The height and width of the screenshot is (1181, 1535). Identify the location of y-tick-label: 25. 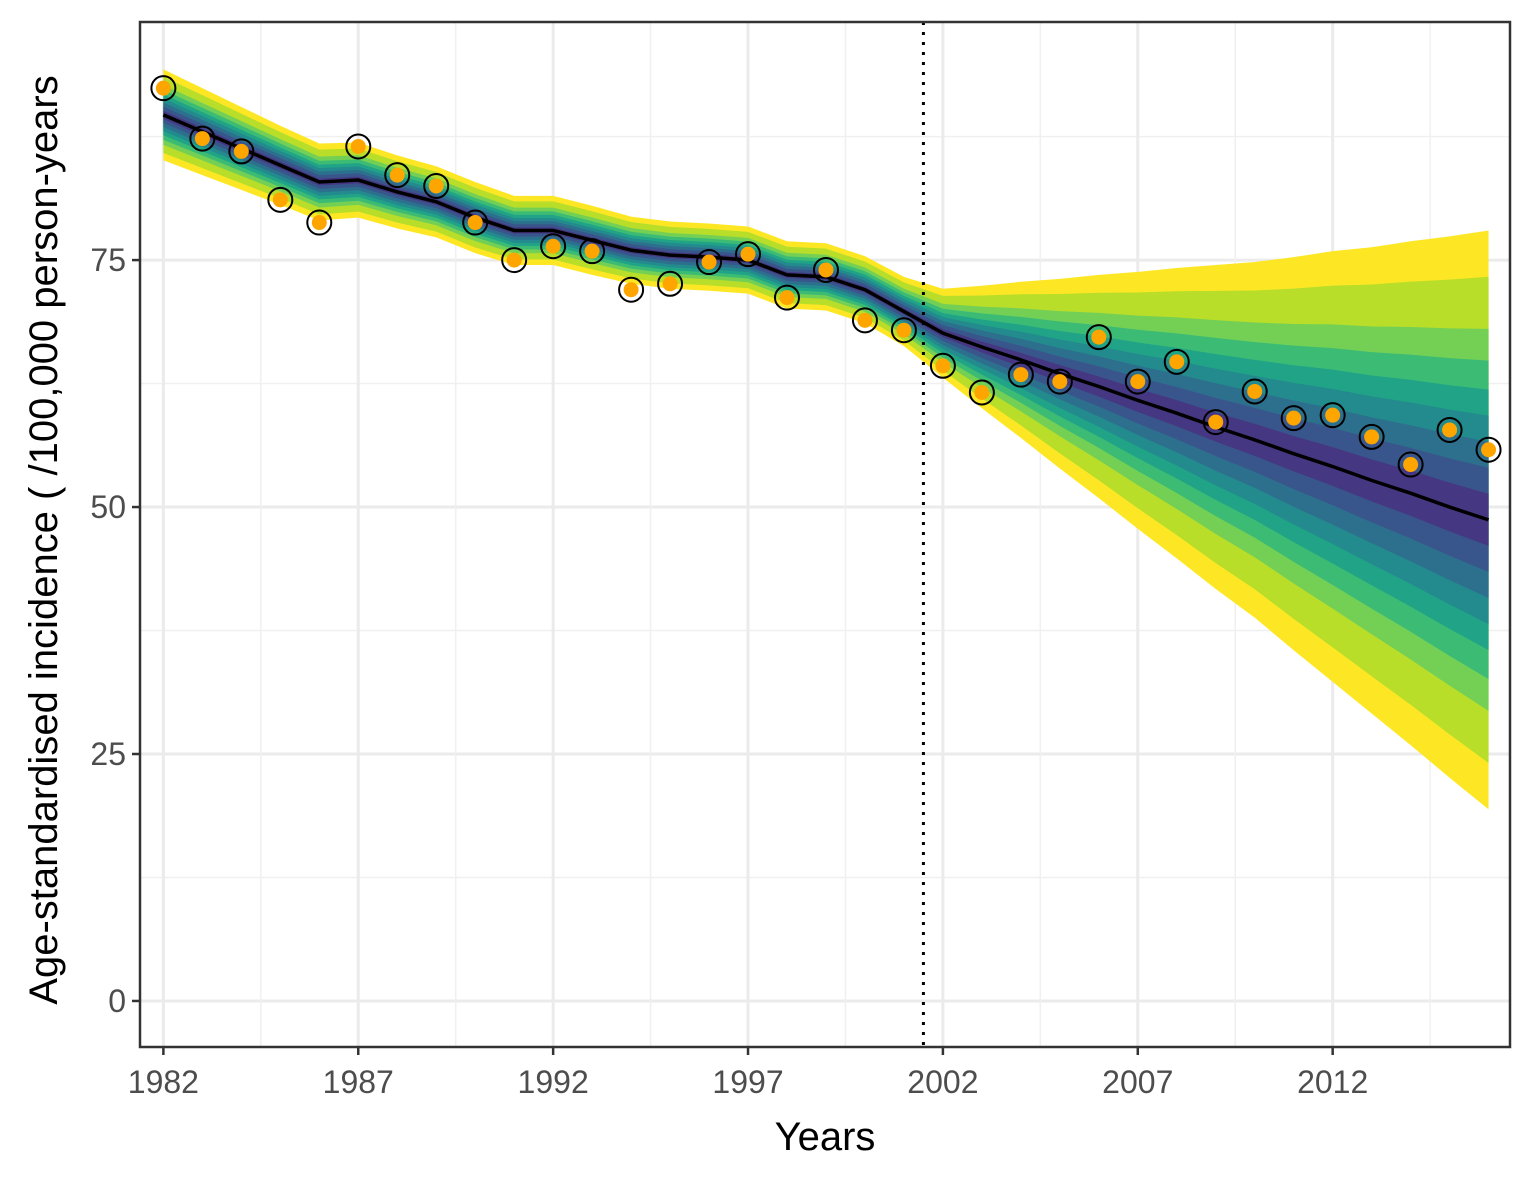
(108, 754).